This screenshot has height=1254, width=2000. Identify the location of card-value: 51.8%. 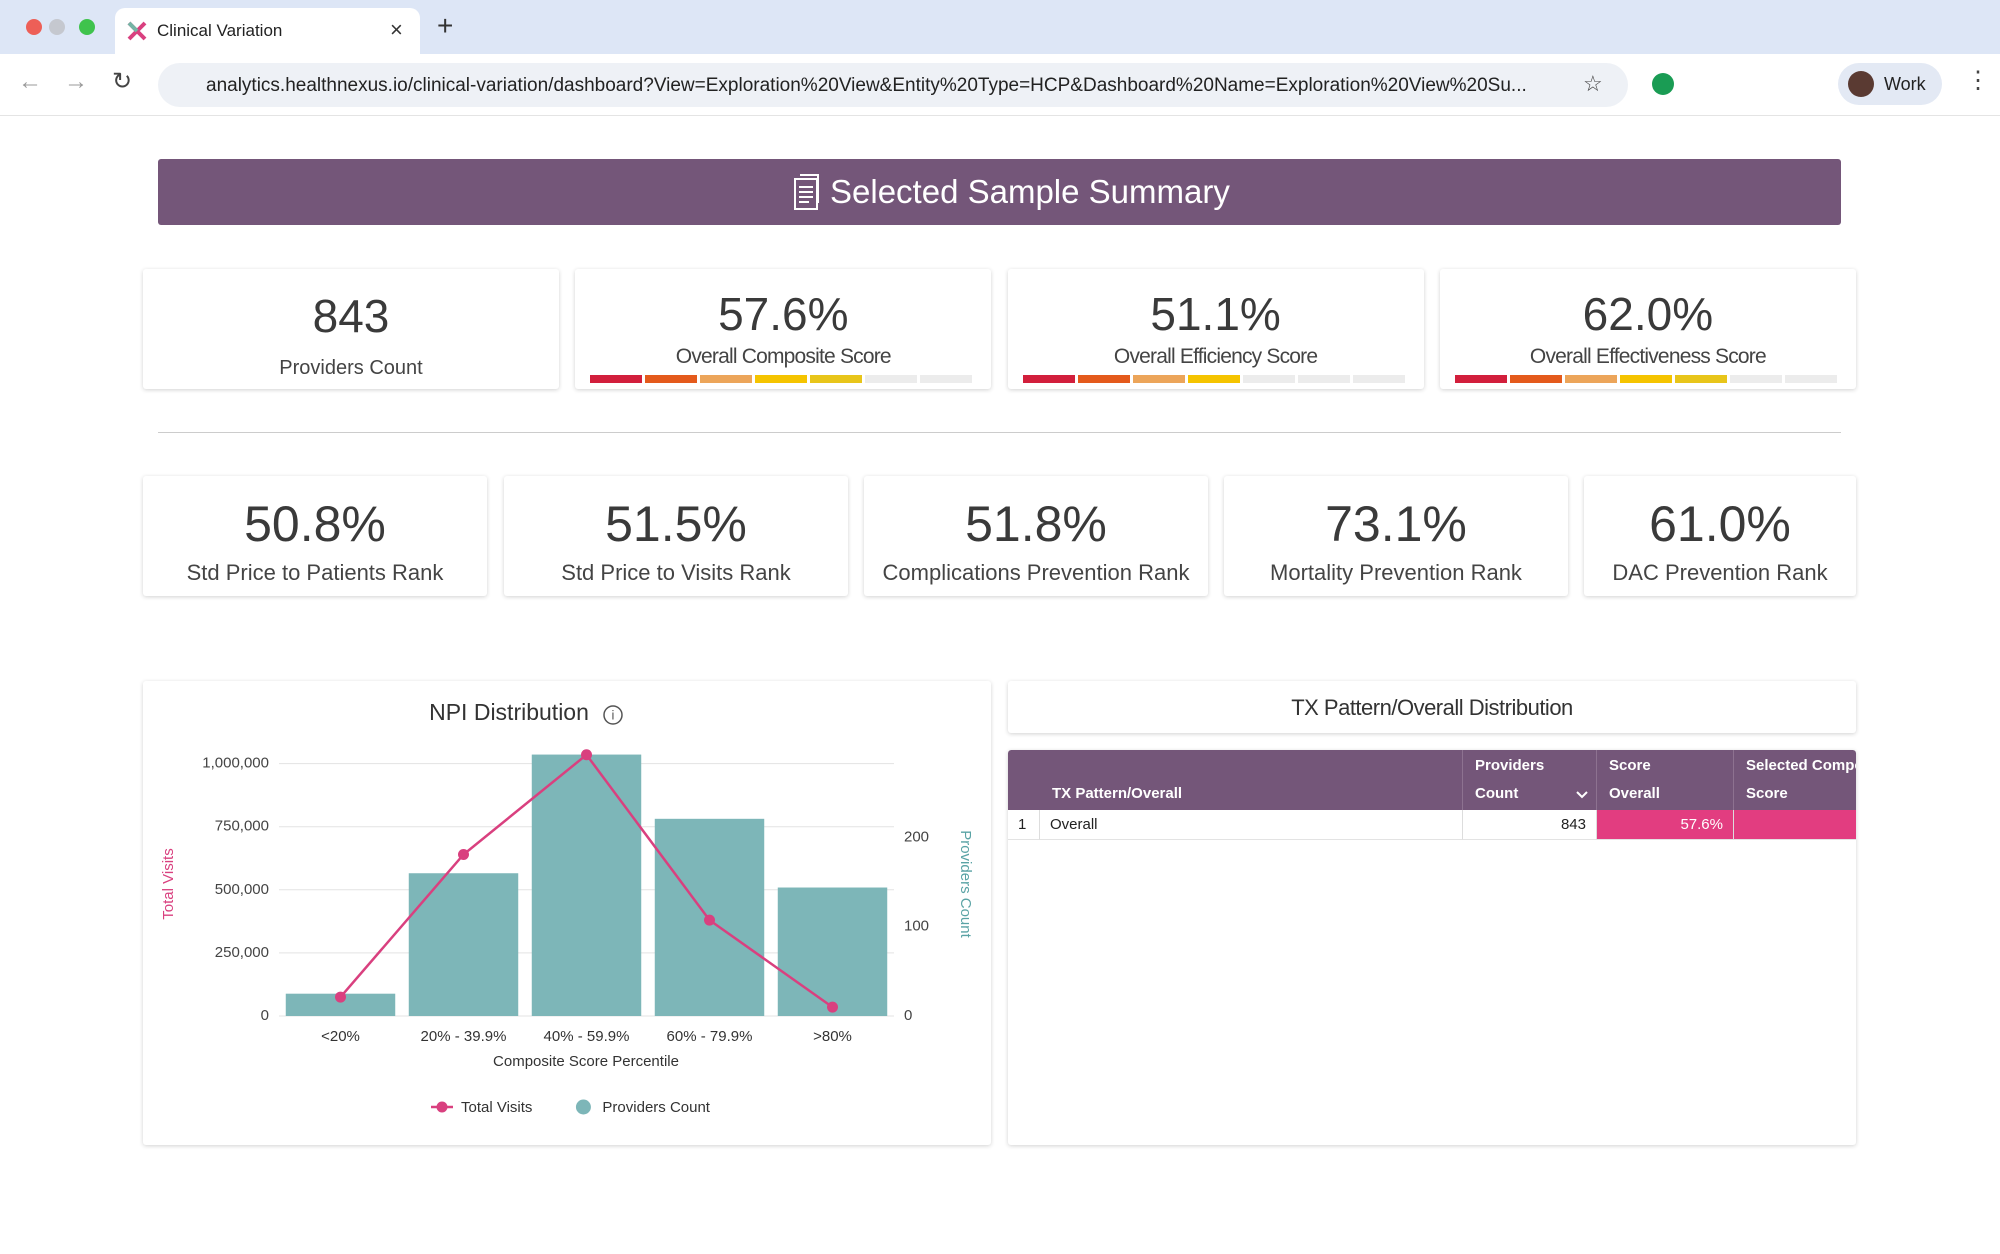
(1036, 524).